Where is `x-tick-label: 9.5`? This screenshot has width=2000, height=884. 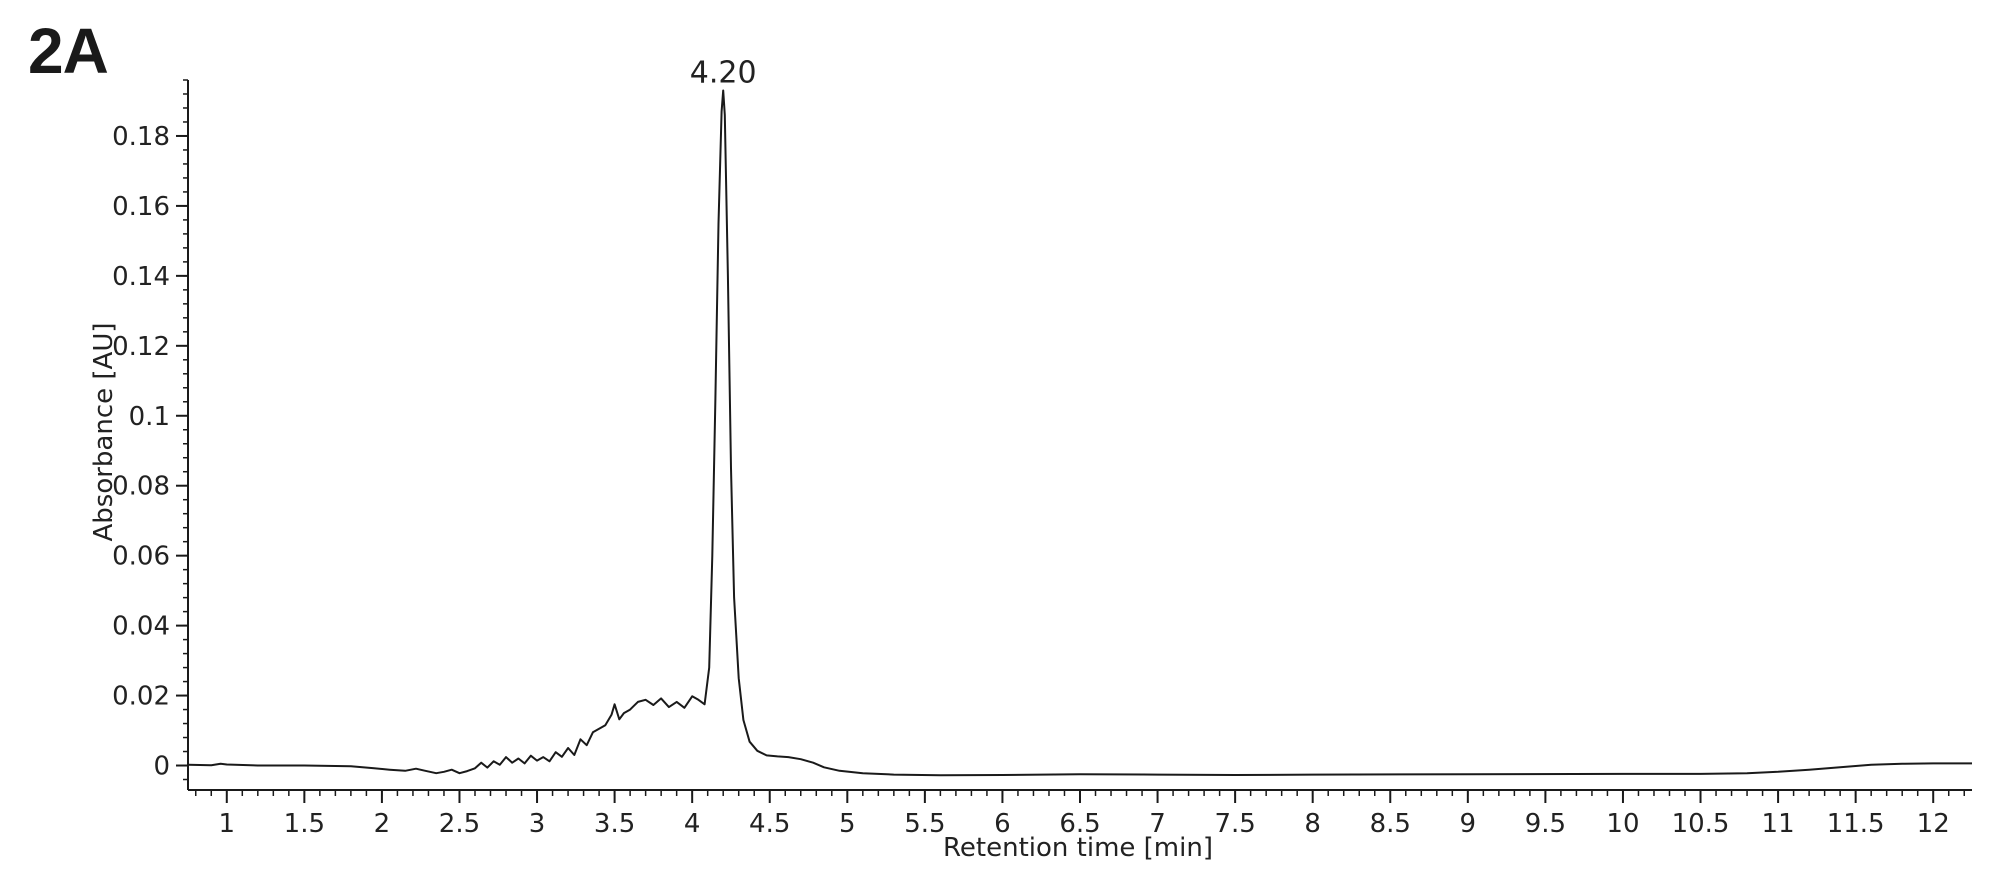
x-tick-label: 9.5 is located at coordinates (1545, 824).